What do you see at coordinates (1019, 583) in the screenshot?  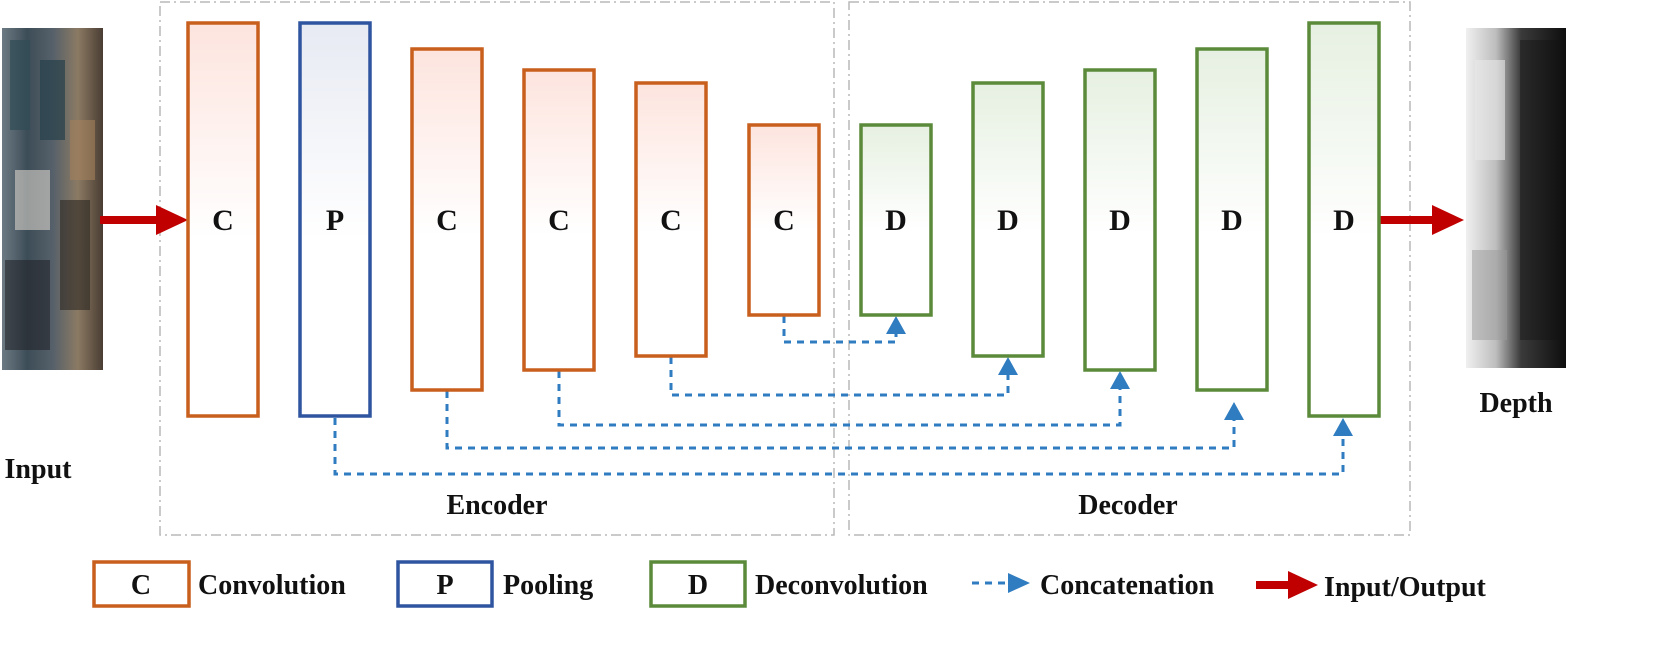 I see `legend-concatenation-arrowhead` at bounding box center [1019, 583].